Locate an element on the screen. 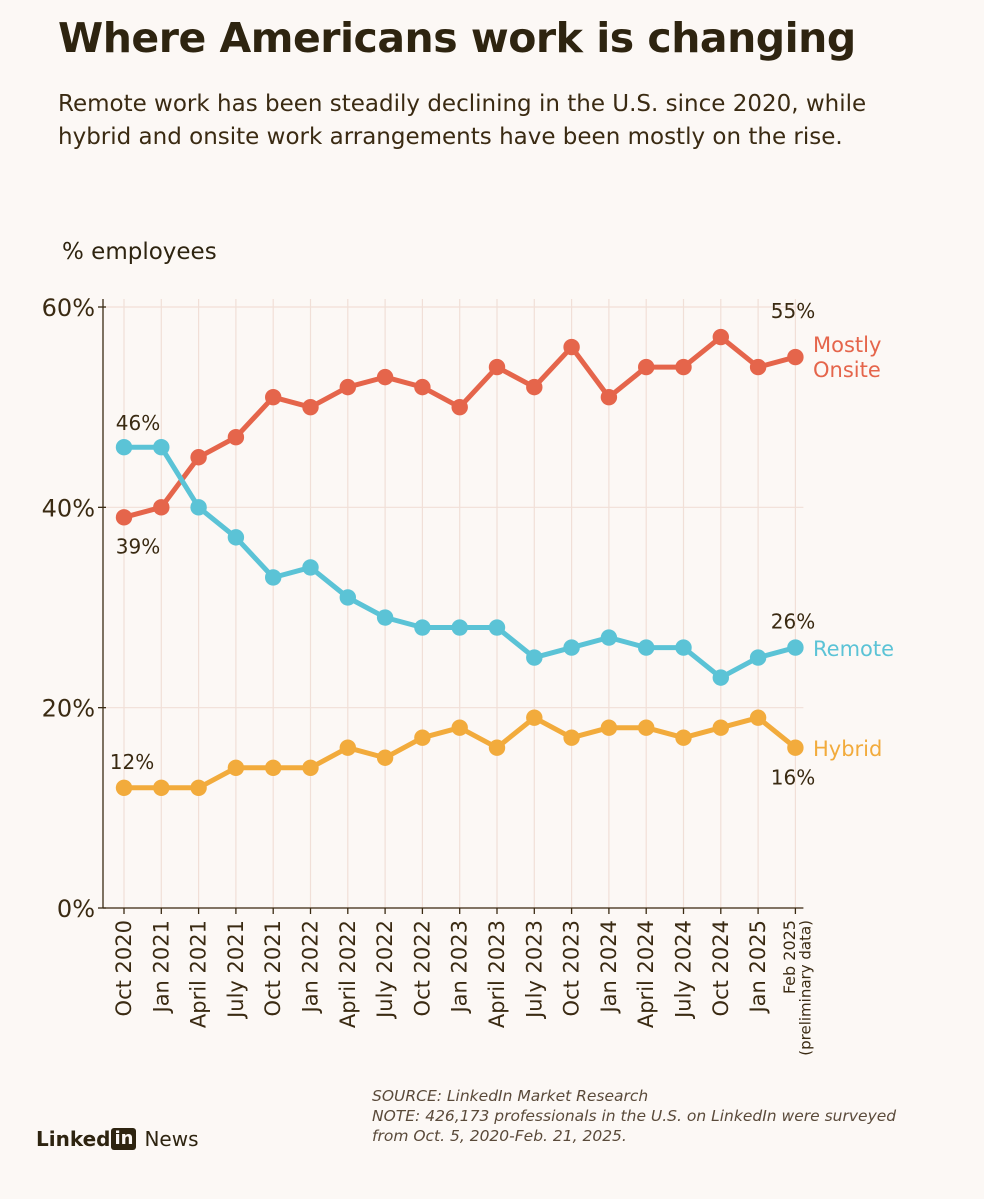 The image size is (984, 1199). data-label-end: 26% is located at coordinates (793, 622).